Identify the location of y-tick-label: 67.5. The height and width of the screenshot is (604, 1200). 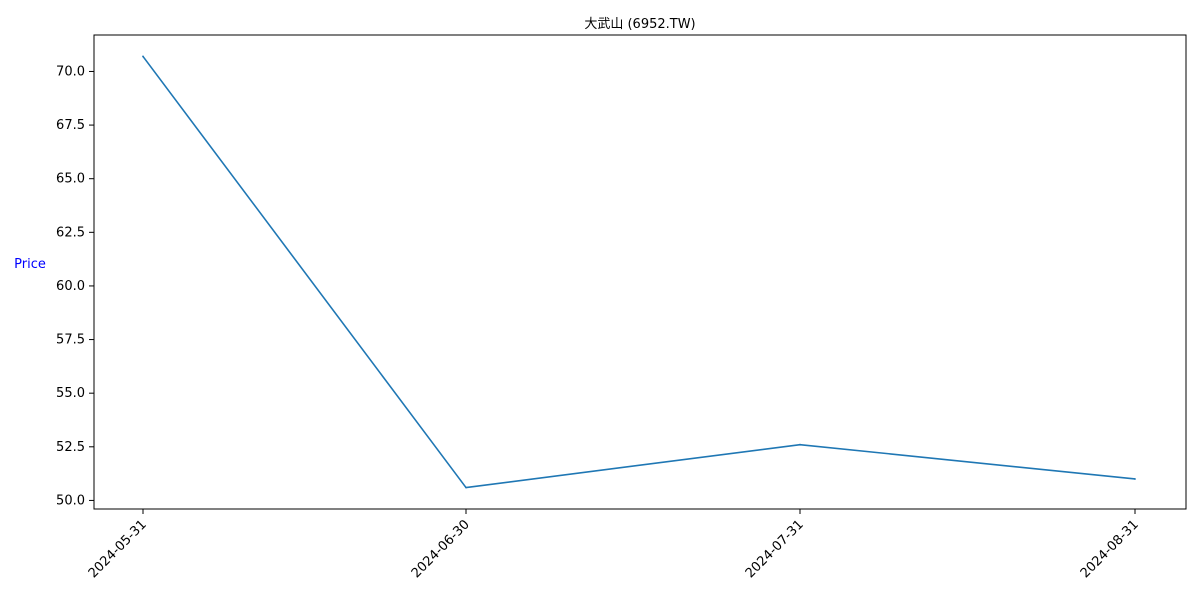
(70, 125).